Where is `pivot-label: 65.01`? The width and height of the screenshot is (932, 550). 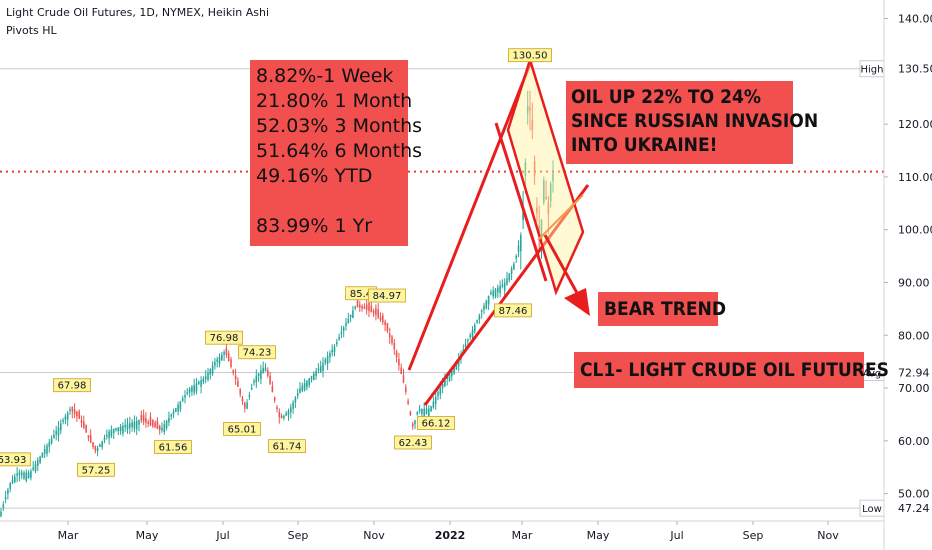 pivot-label: 65.01 is located at coordinates (242, 428).